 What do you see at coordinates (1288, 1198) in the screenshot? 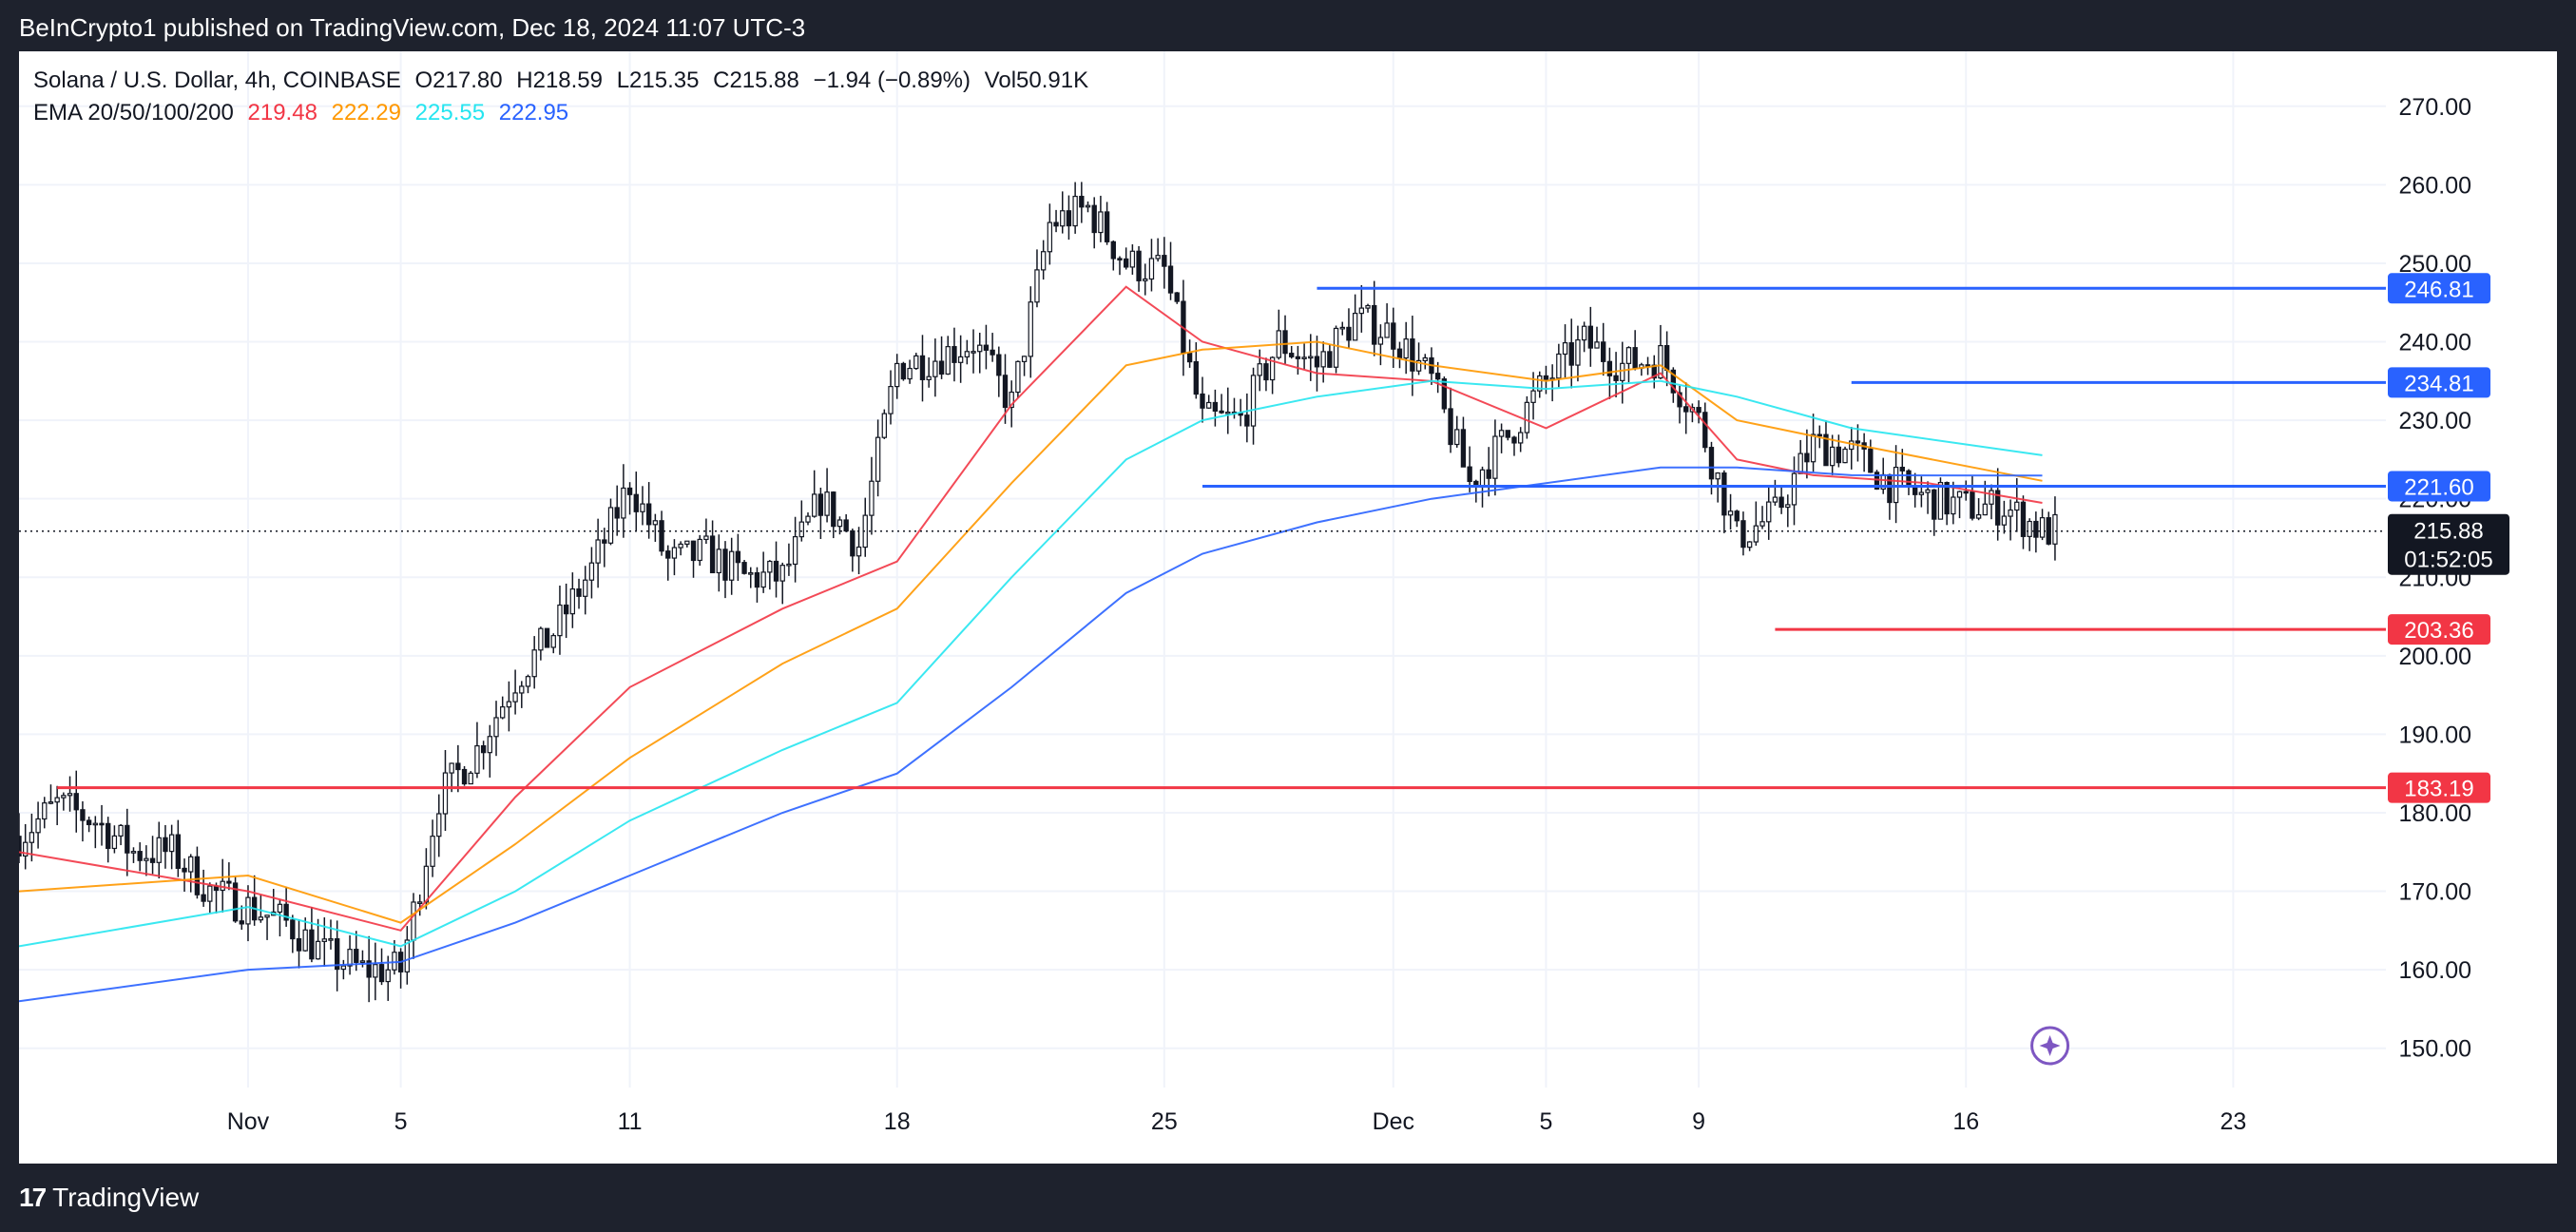
I see `footer-bar: 17 TradingView` at bounding box center [1288, 1198].